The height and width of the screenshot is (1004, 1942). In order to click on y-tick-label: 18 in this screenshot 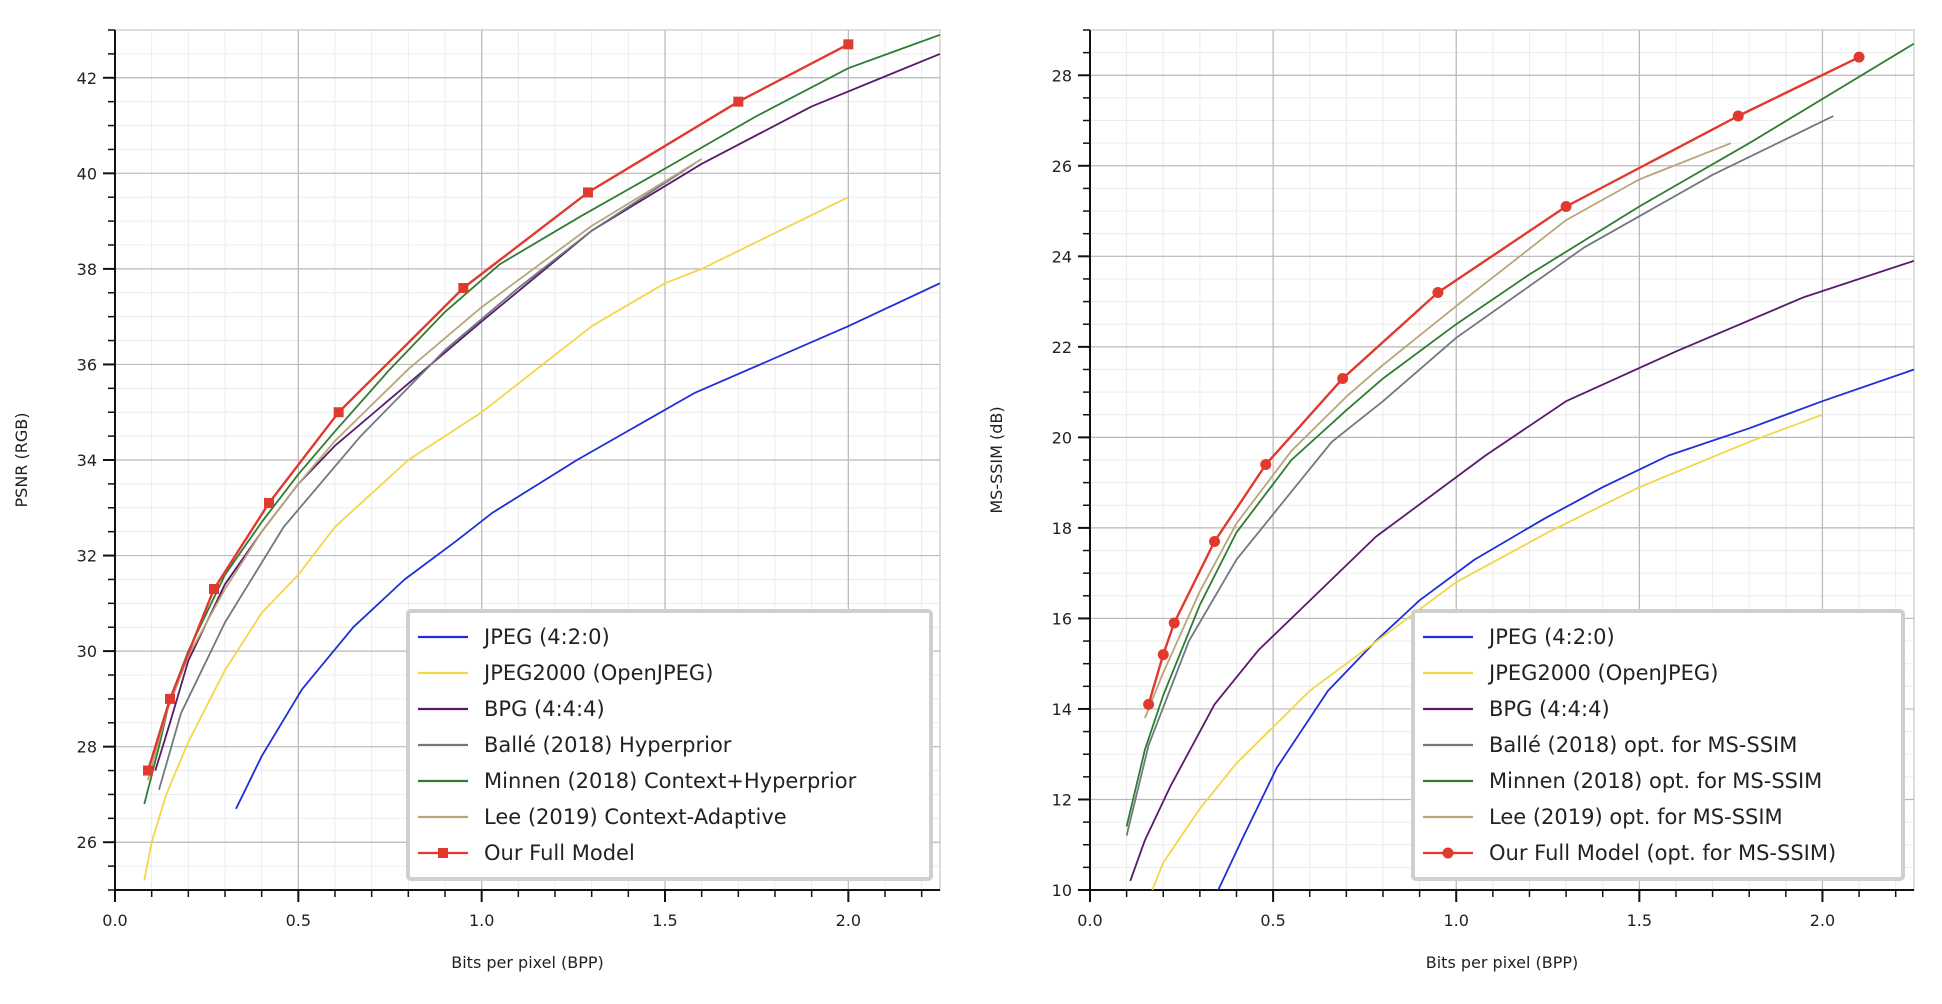, I will do `click(1062, 528)`.